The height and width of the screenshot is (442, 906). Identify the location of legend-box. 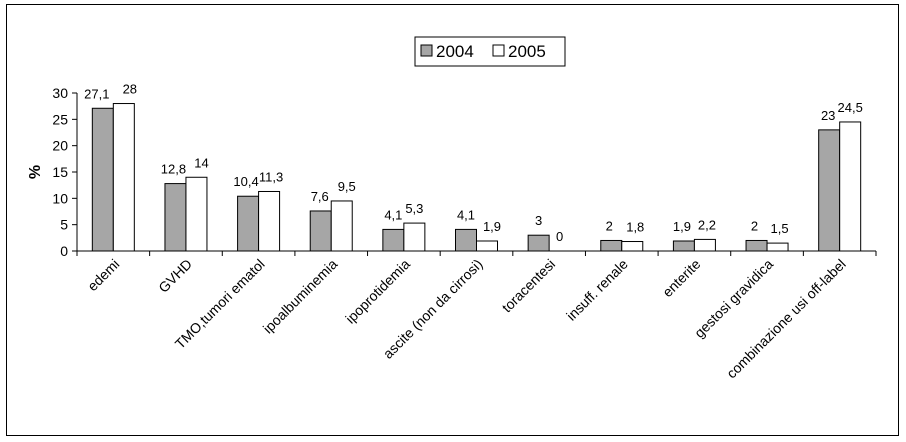
(490, 51).